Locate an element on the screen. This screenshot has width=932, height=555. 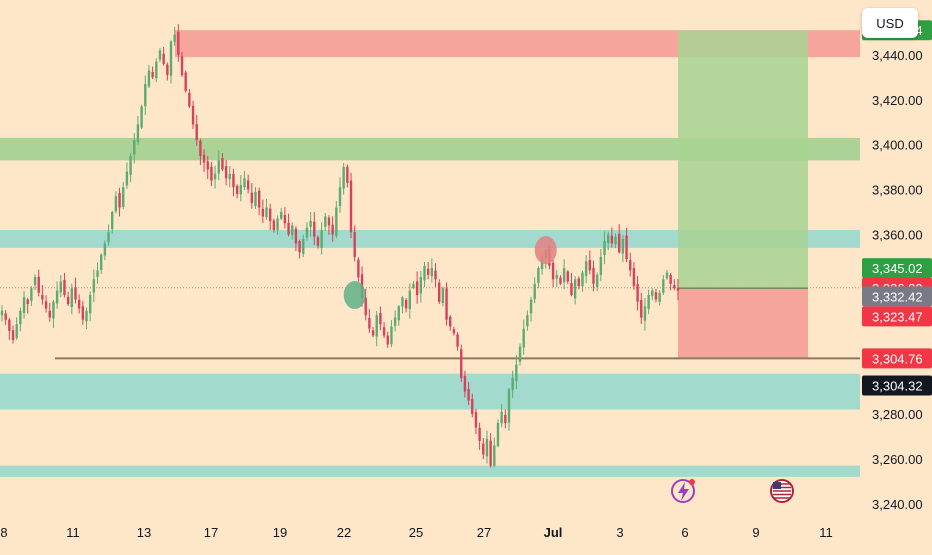
x-tick-label: 25 is located at coordinates (416, 532).